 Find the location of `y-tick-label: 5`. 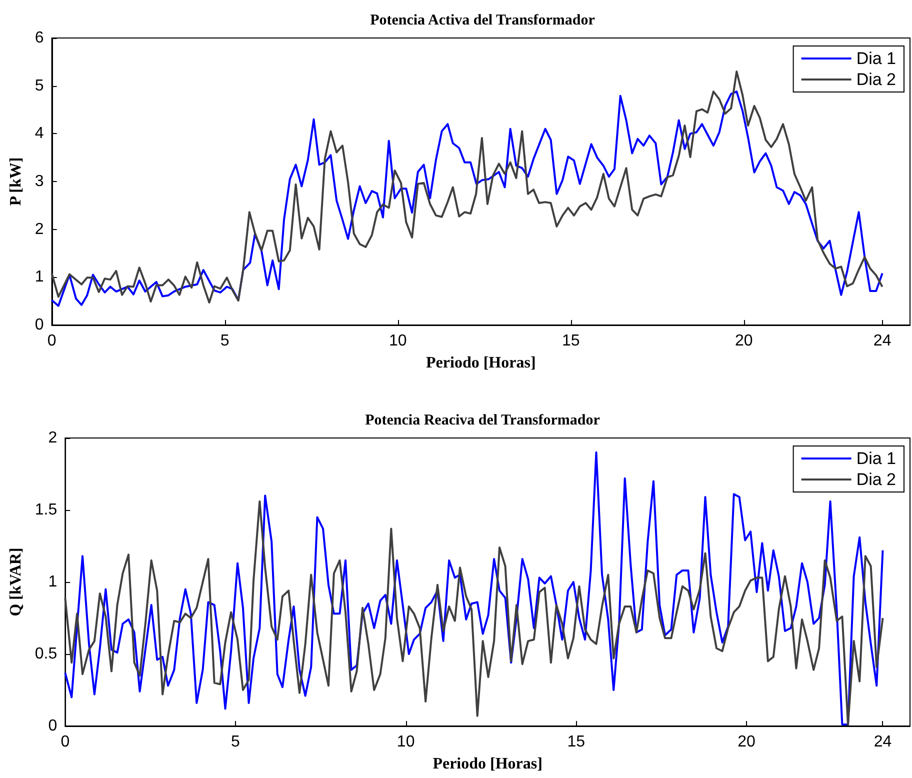

y-tick-label: 5 is located at coordinates (39, 85).